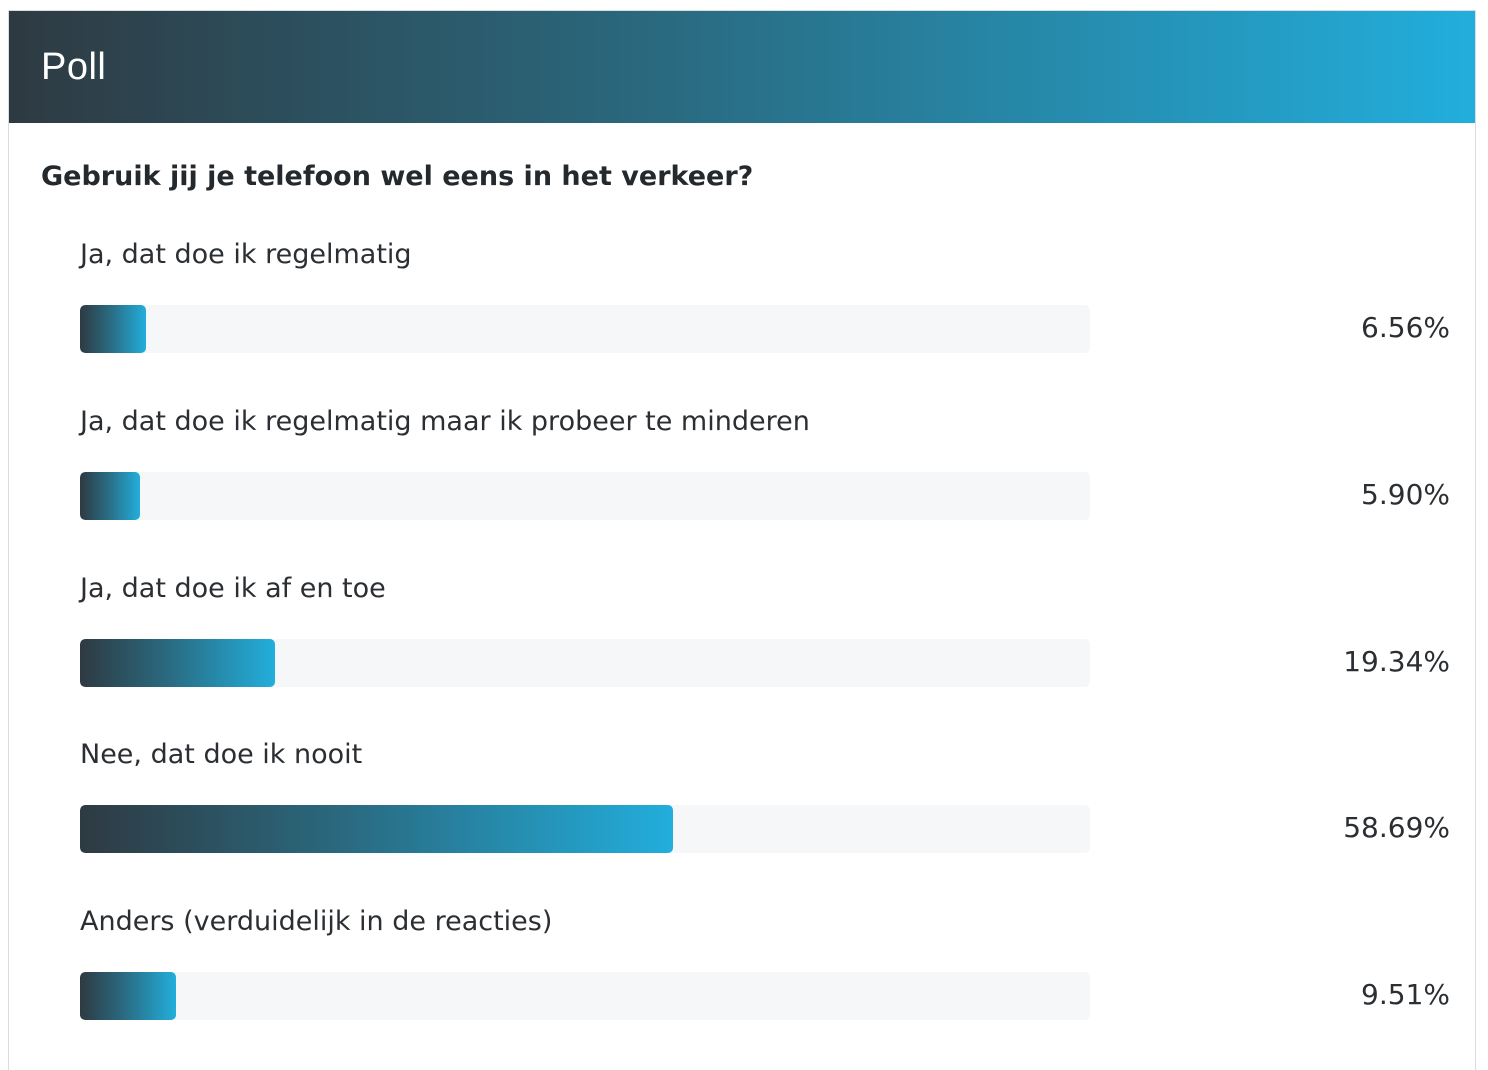 The image size is (1488, 1070). What do you see at coordinates (765, 304) in the screenshot?
I see `poll-option: Ja, dat doe ik regelmatig 6.56%` at bounding box center [765, 304].